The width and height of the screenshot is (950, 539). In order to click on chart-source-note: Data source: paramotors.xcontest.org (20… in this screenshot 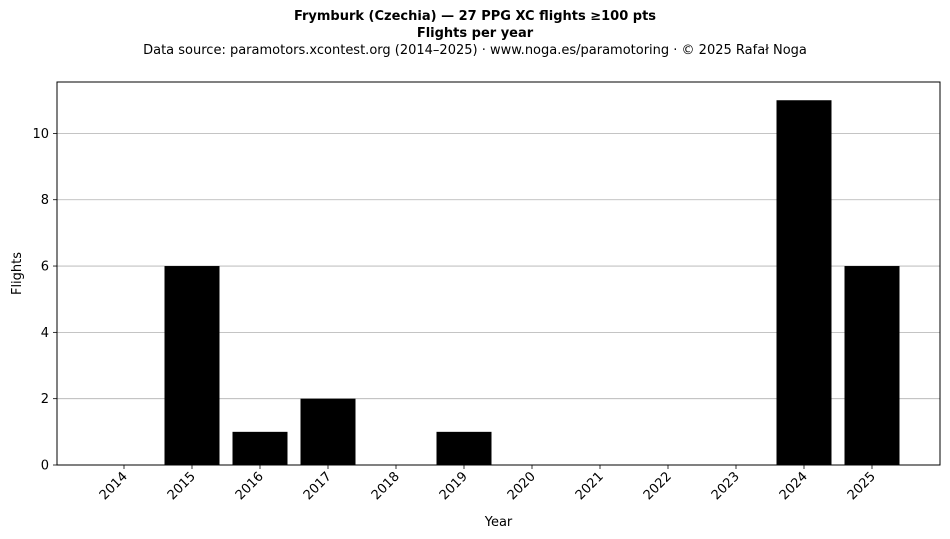, I will do `click(475, 50)`.